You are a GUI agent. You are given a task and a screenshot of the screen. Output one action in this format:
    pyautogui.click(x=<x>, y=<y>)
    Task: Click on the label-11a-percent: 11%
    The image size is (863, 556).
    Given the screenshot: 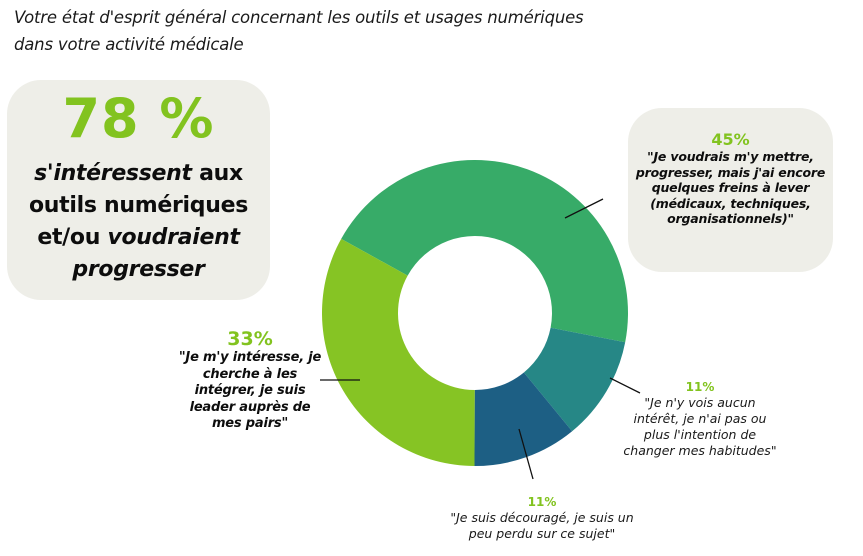 What is the action you would take?
    pyautogui.click(x=700, y=387)
    